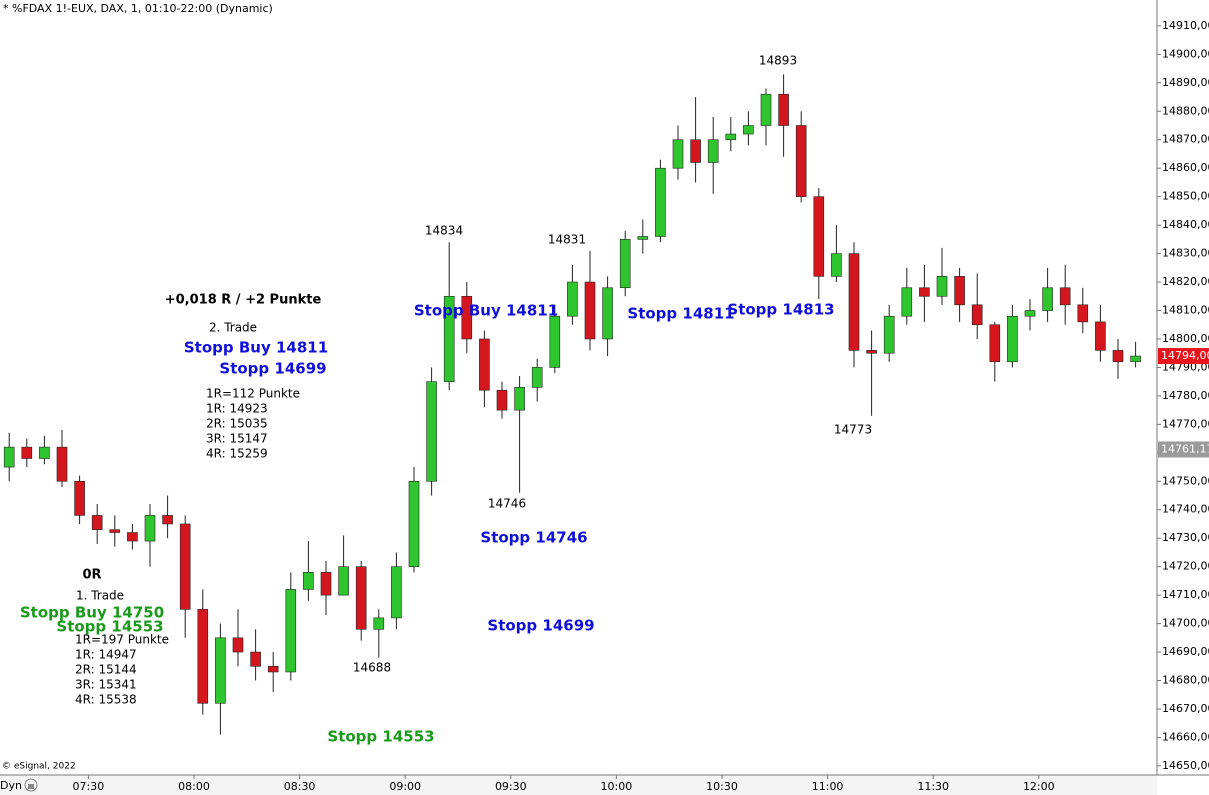  What do you see at coordinates (617, 786) in the screenshot?
I see `x-tick-label: 10:00` at bounding box center [617, 786].